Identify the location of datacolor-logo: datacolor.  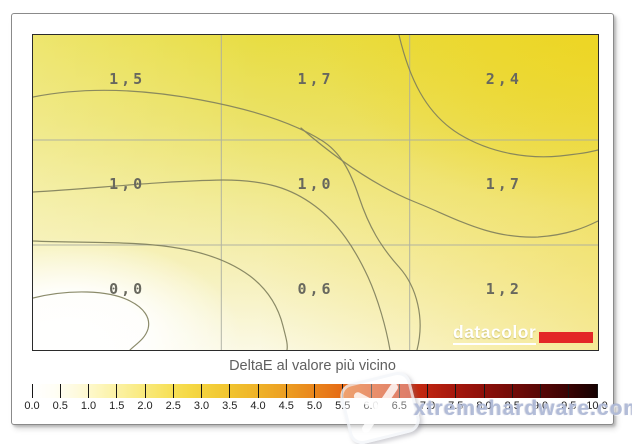
(523, 333).